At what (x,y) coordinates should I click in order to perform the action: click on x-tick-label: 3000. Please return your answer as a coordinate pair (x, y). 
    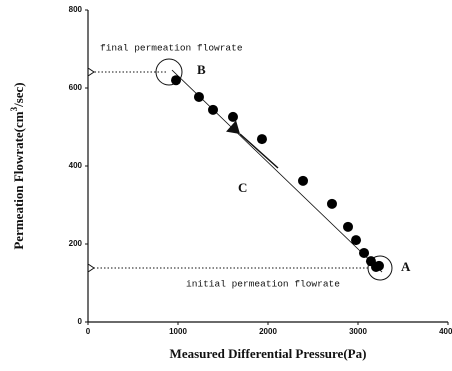
    Looking at the image, I should click on (358, 331).